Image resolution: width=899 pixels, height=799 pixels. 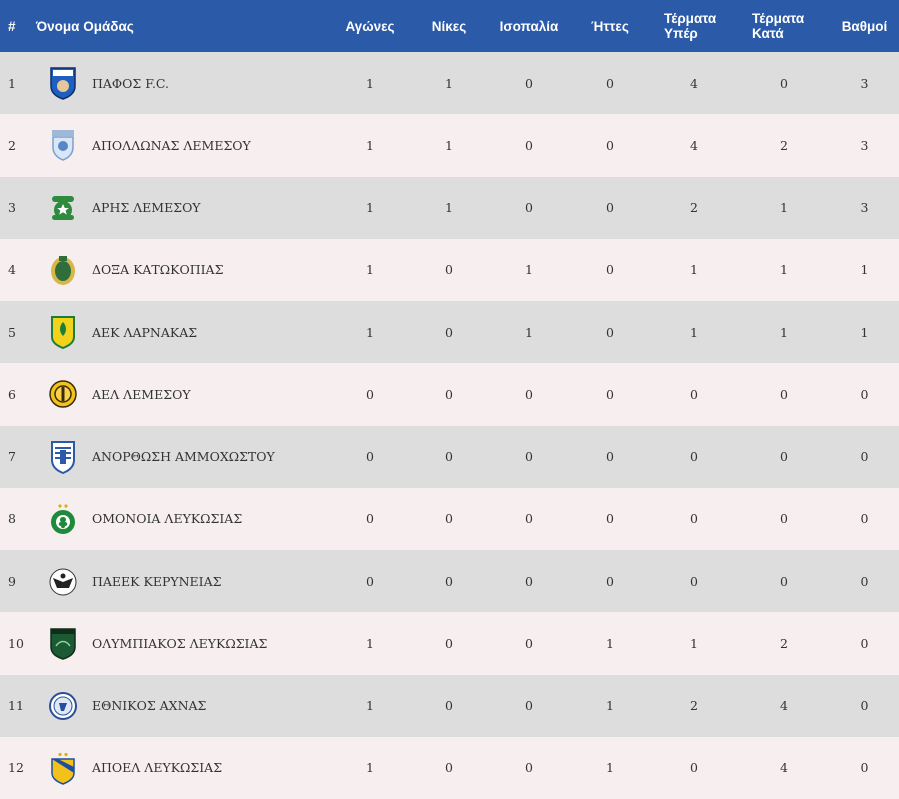 I want to click on table-row: 12 ΑΠΟΕΛ ΛΕΥΚΩΣΙΑΣ 1 0 0 1 0 4 0, so click(x=449, y=767).